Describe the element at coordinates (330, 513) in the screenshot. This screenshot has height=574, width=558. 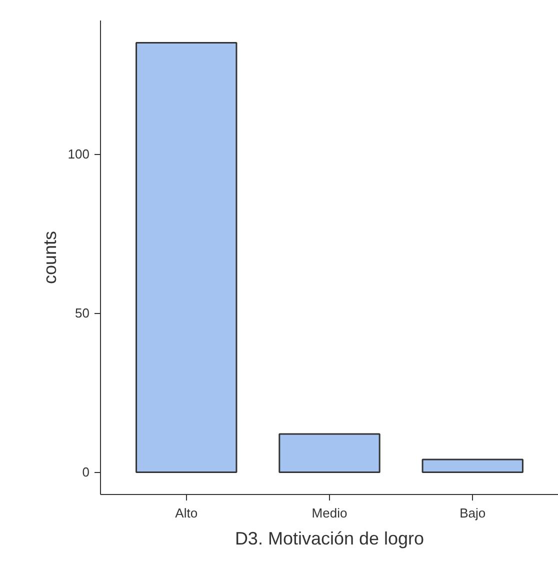
I see `x-tick-label: Medio` at that location.